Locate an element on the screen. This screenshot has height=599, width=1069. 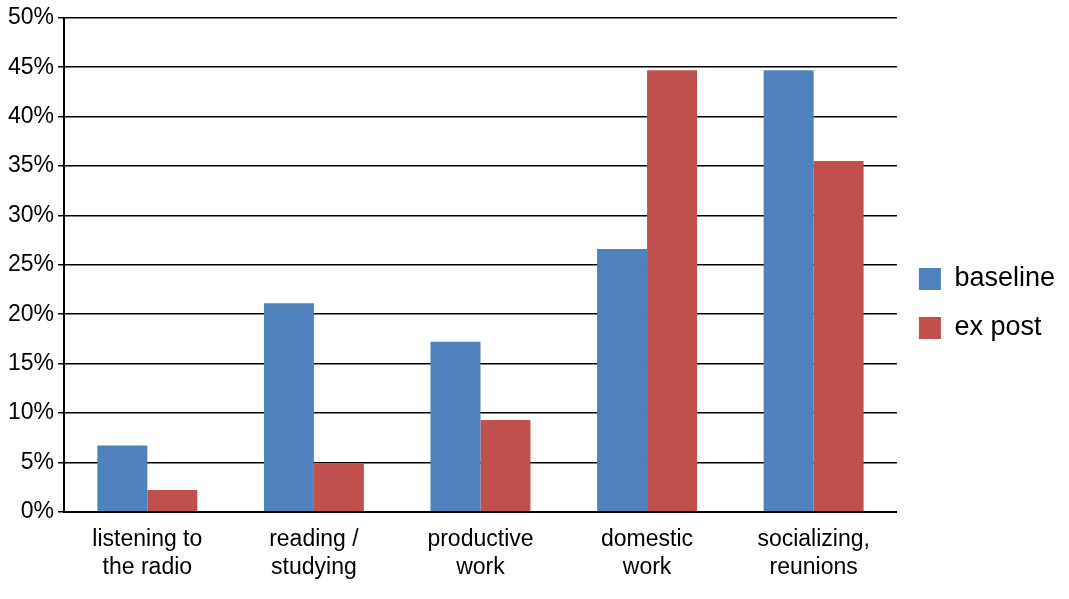
y-tick-label: 15% is located at coordinates (31, 361).